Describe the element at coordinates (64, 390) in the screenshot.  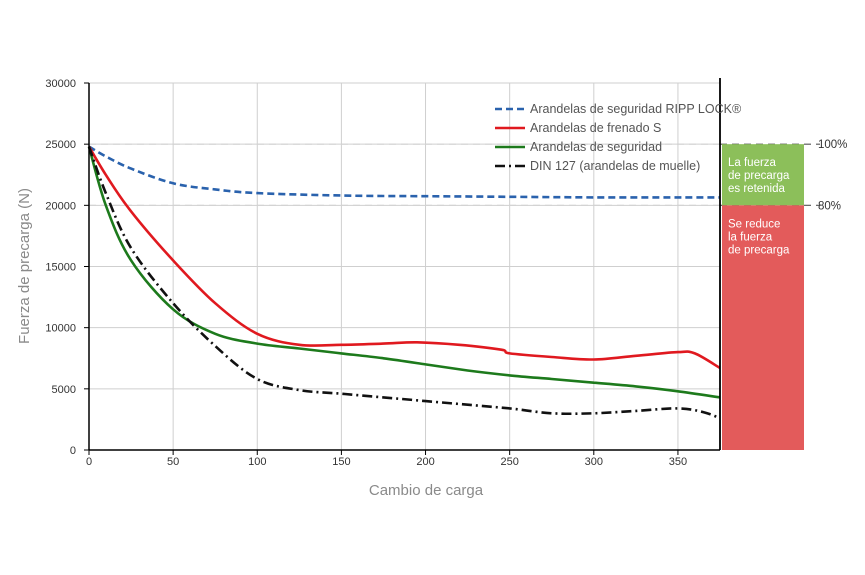
I see `y-tick-label: 5000` at that location.